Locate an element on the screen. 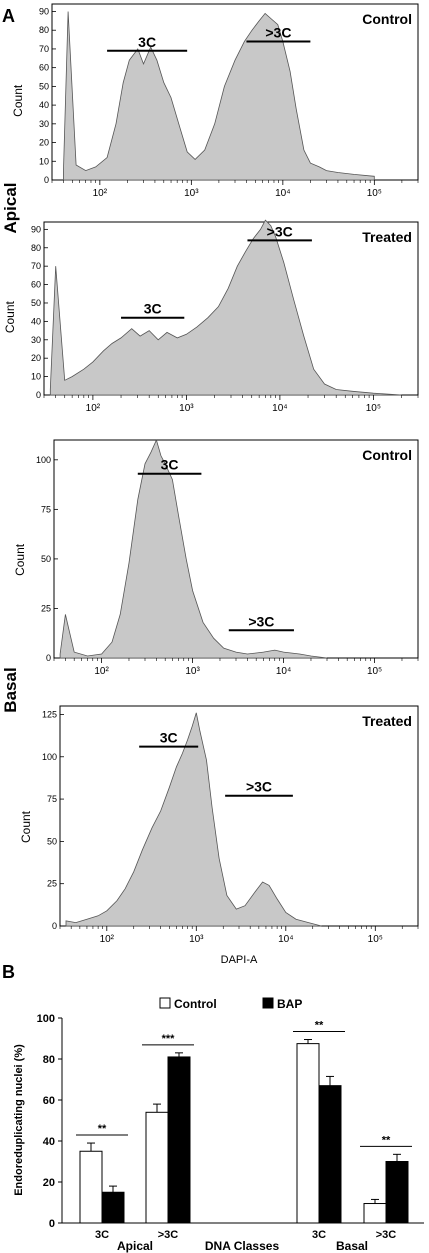 The height and width of the screenshot is (1253, 429). bar-category-label: 3C is located at coordinates (102, 1235).